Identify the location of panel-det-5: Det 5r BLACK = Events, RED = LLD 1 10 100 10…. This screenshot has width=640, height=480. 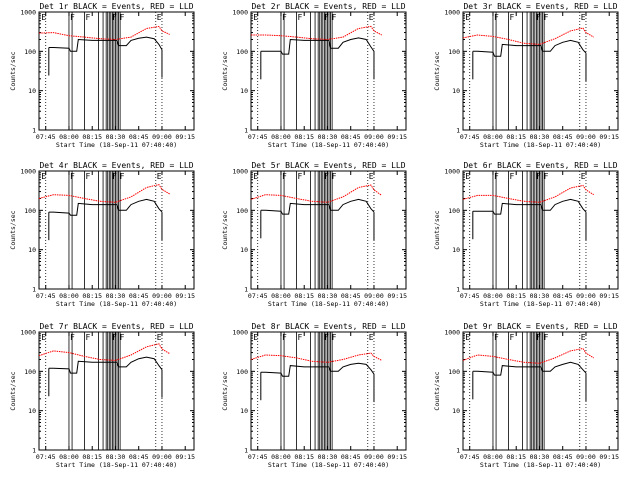
(314, 234).